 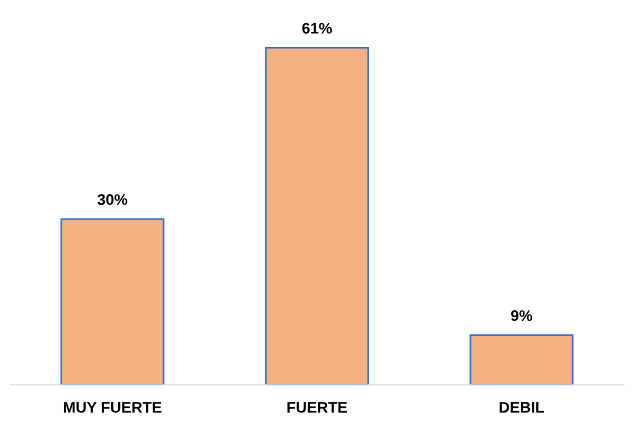 What do you see at coordinates (112, 199) in the screenshot?
I see `data-label: 30%` at bounding box center [112, 199].